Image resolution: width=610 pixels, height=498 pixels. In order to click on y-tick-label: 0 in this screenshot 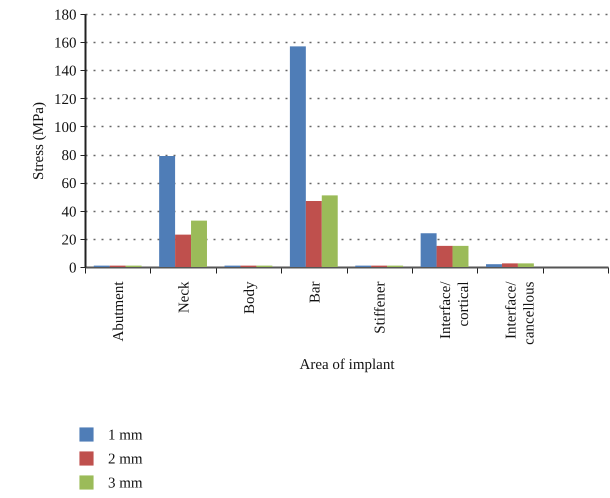, I will do `click(72, 268)`.